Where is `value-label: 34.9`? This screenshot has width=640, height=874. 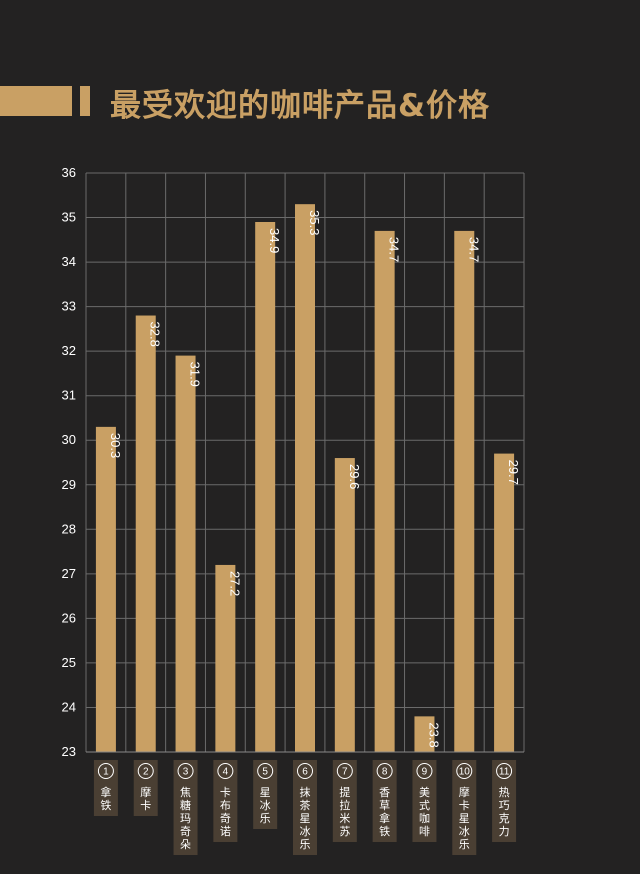 value-label: 34.9 is located at coordinates (274, 240).